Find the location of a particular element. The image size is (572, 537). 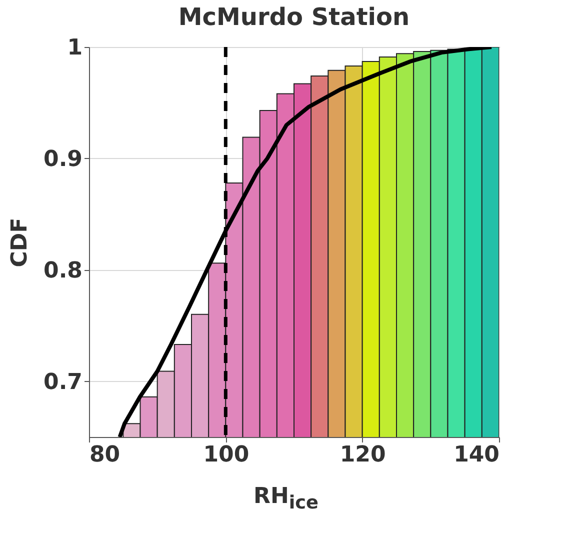

x-axis-title: RH$_{ice}$ is located at coordinates (286, 499).